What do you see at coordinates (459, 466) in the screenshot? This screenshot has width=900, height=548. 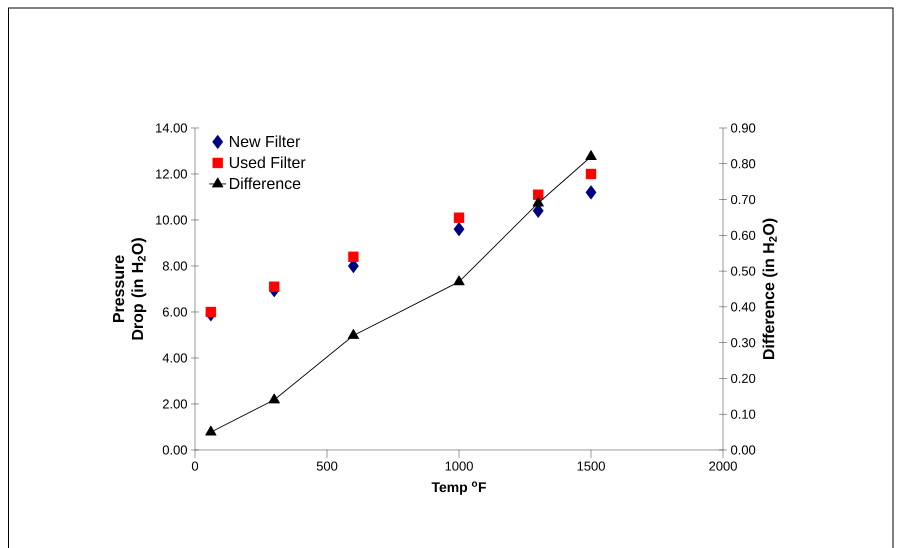 I see `x-tick-label: 1000` at bounding box center [459, 466].